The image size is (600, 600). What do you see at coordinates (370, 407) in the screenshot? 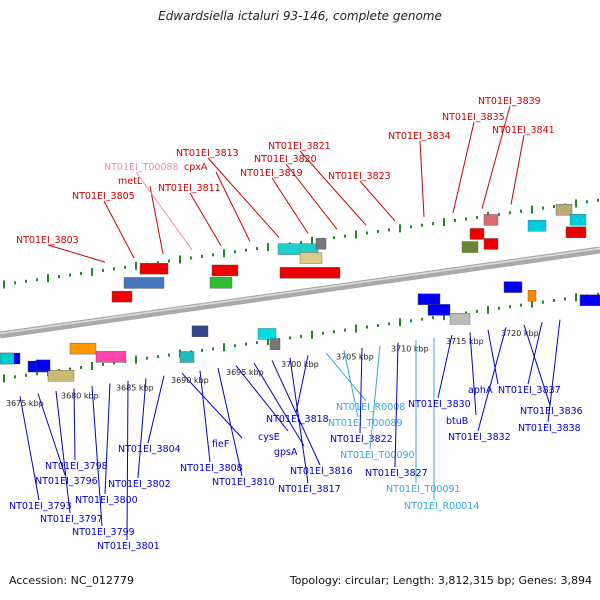
I see `lower-gene-label: NT01EI_R0008` at bounding box center [370, 407].